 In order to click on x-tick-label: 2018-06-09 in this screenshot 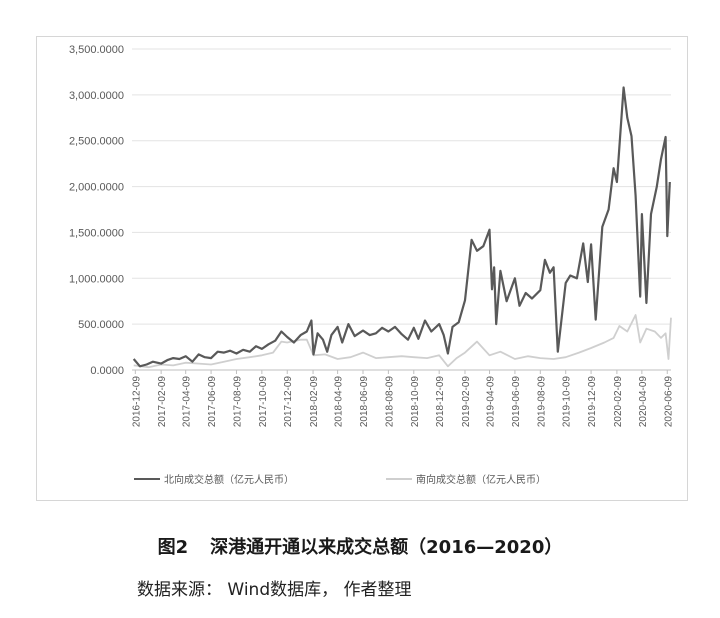, I will do `click(364, 402)`.